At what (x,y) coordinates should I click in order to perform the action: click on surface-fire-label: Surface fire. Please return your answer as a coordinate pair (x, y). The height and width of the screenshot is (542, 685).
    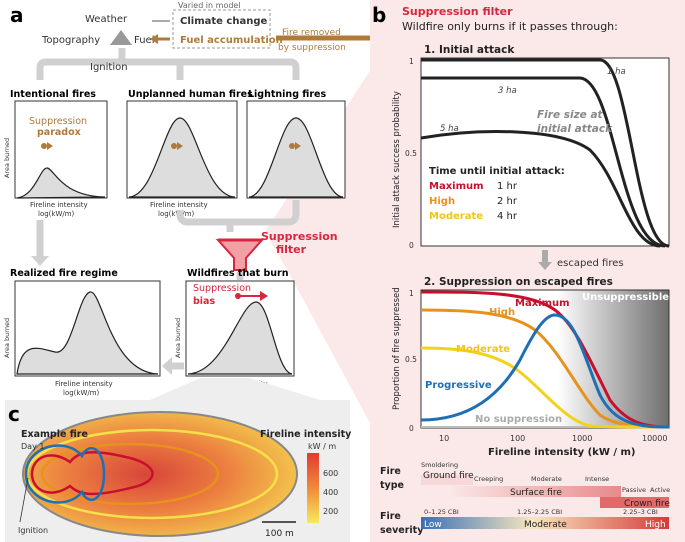
    Looking at the image, I should click on (536, 493).